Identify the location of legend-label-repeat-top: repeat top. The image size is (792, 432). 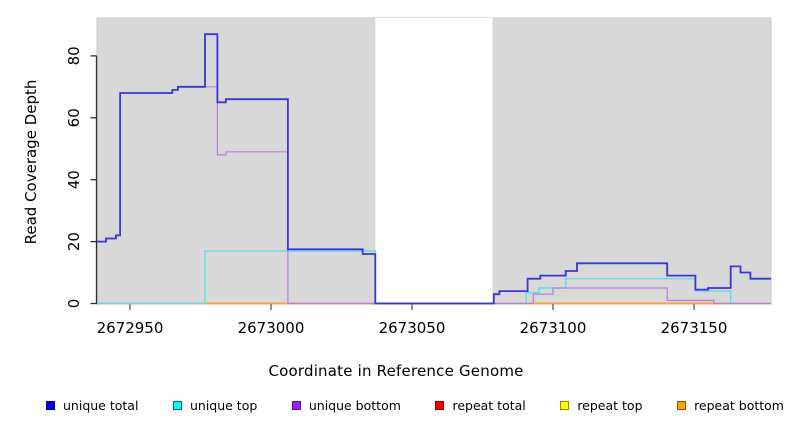
(610, 405).